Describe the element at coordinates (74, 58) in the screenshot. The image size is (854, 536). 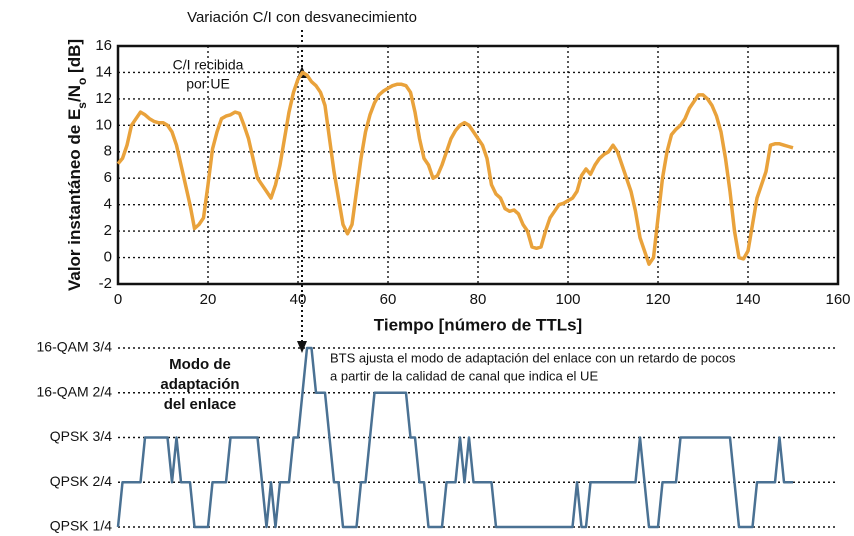
I see `y-axis-label-part: [dB]` at that location.